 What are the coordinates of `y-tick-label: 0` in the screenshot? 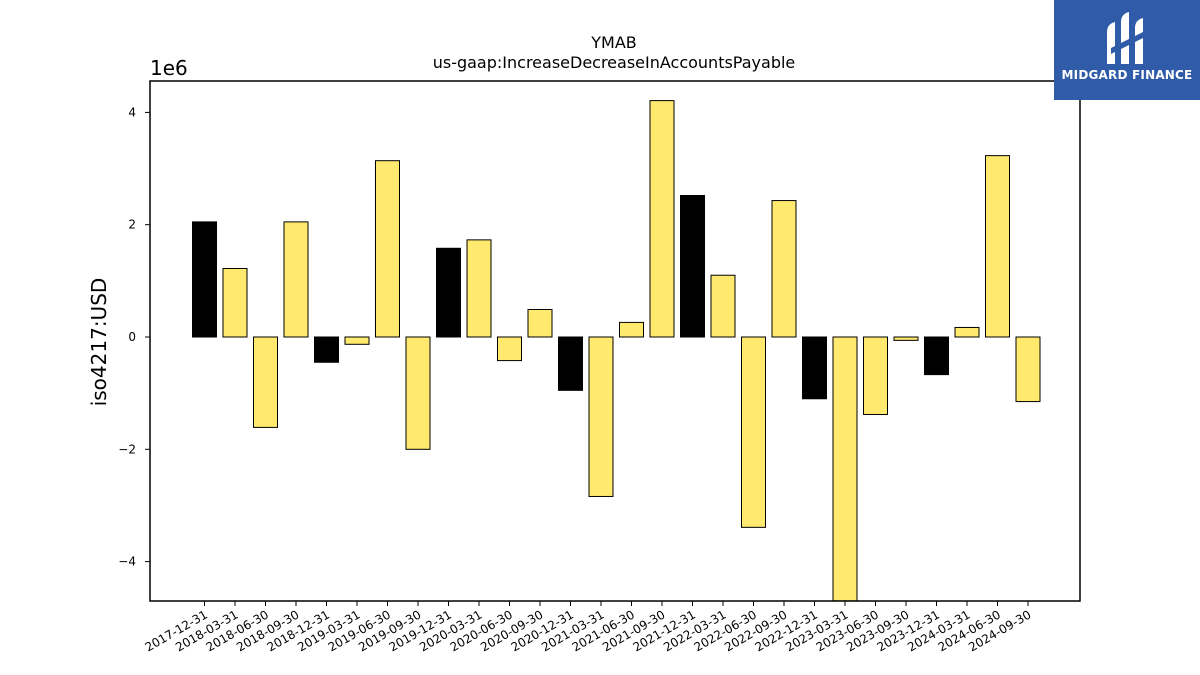 It's located at (132, 337).